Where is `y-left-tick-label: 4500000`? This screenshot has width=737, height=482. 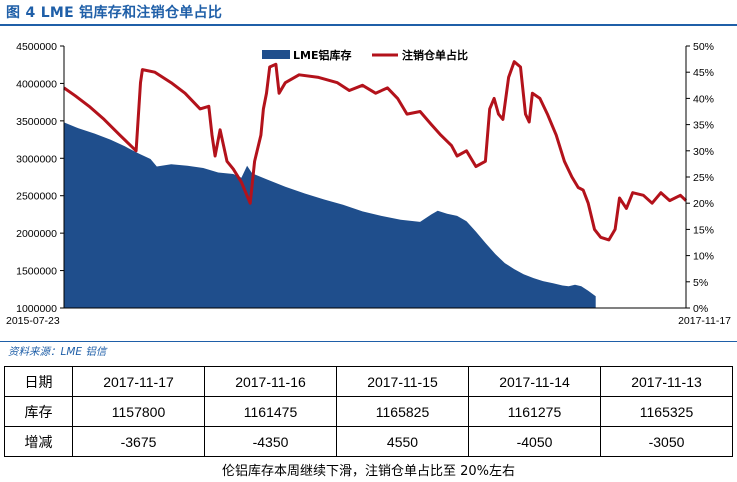
y-left-tick-label: 4500000 is located at coordinates (36, 47).